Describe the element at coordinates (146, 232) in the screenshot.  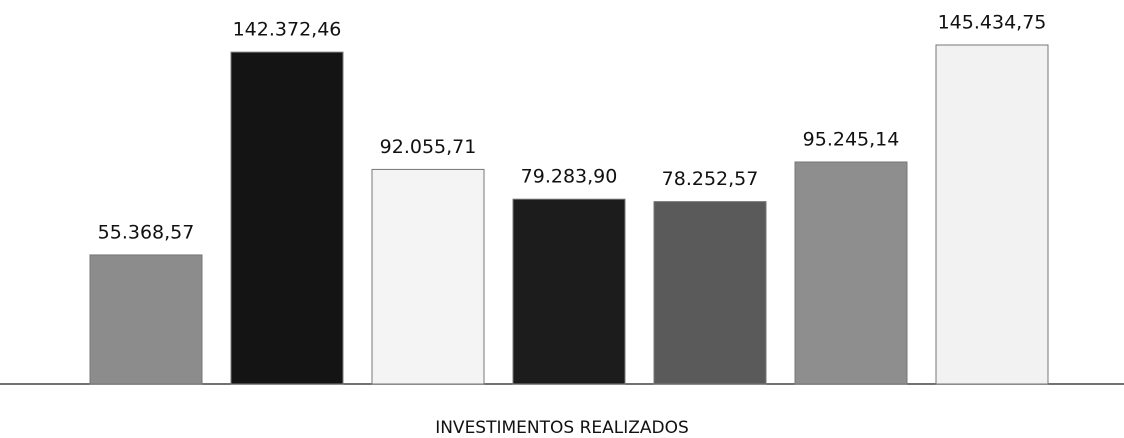
I see `value-label: 55.368,57` at that location.